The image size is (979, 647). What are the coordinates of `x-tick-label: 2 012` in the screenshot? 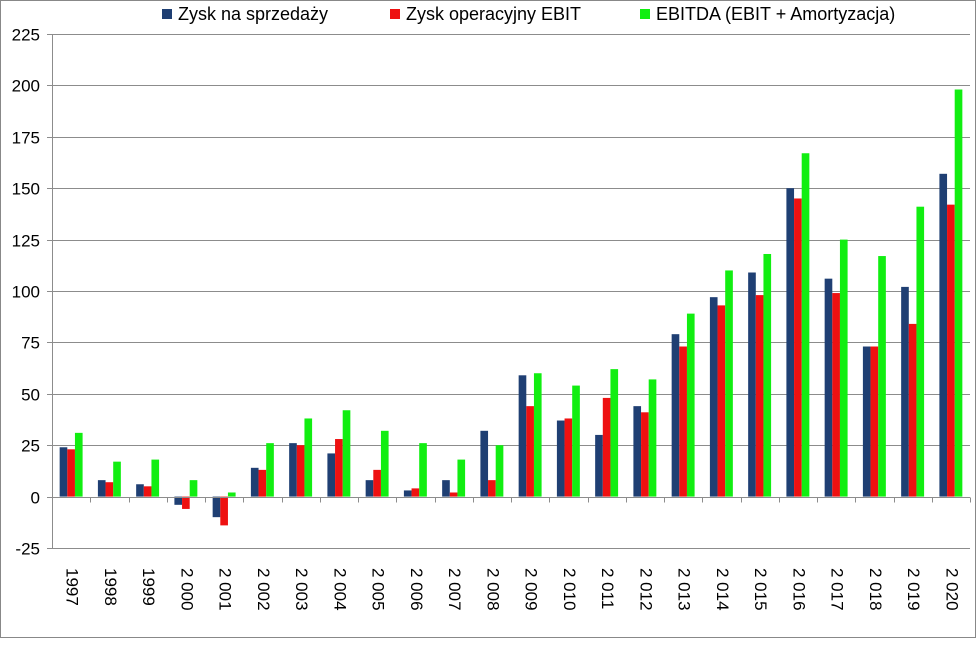 It's located at (645, 589).